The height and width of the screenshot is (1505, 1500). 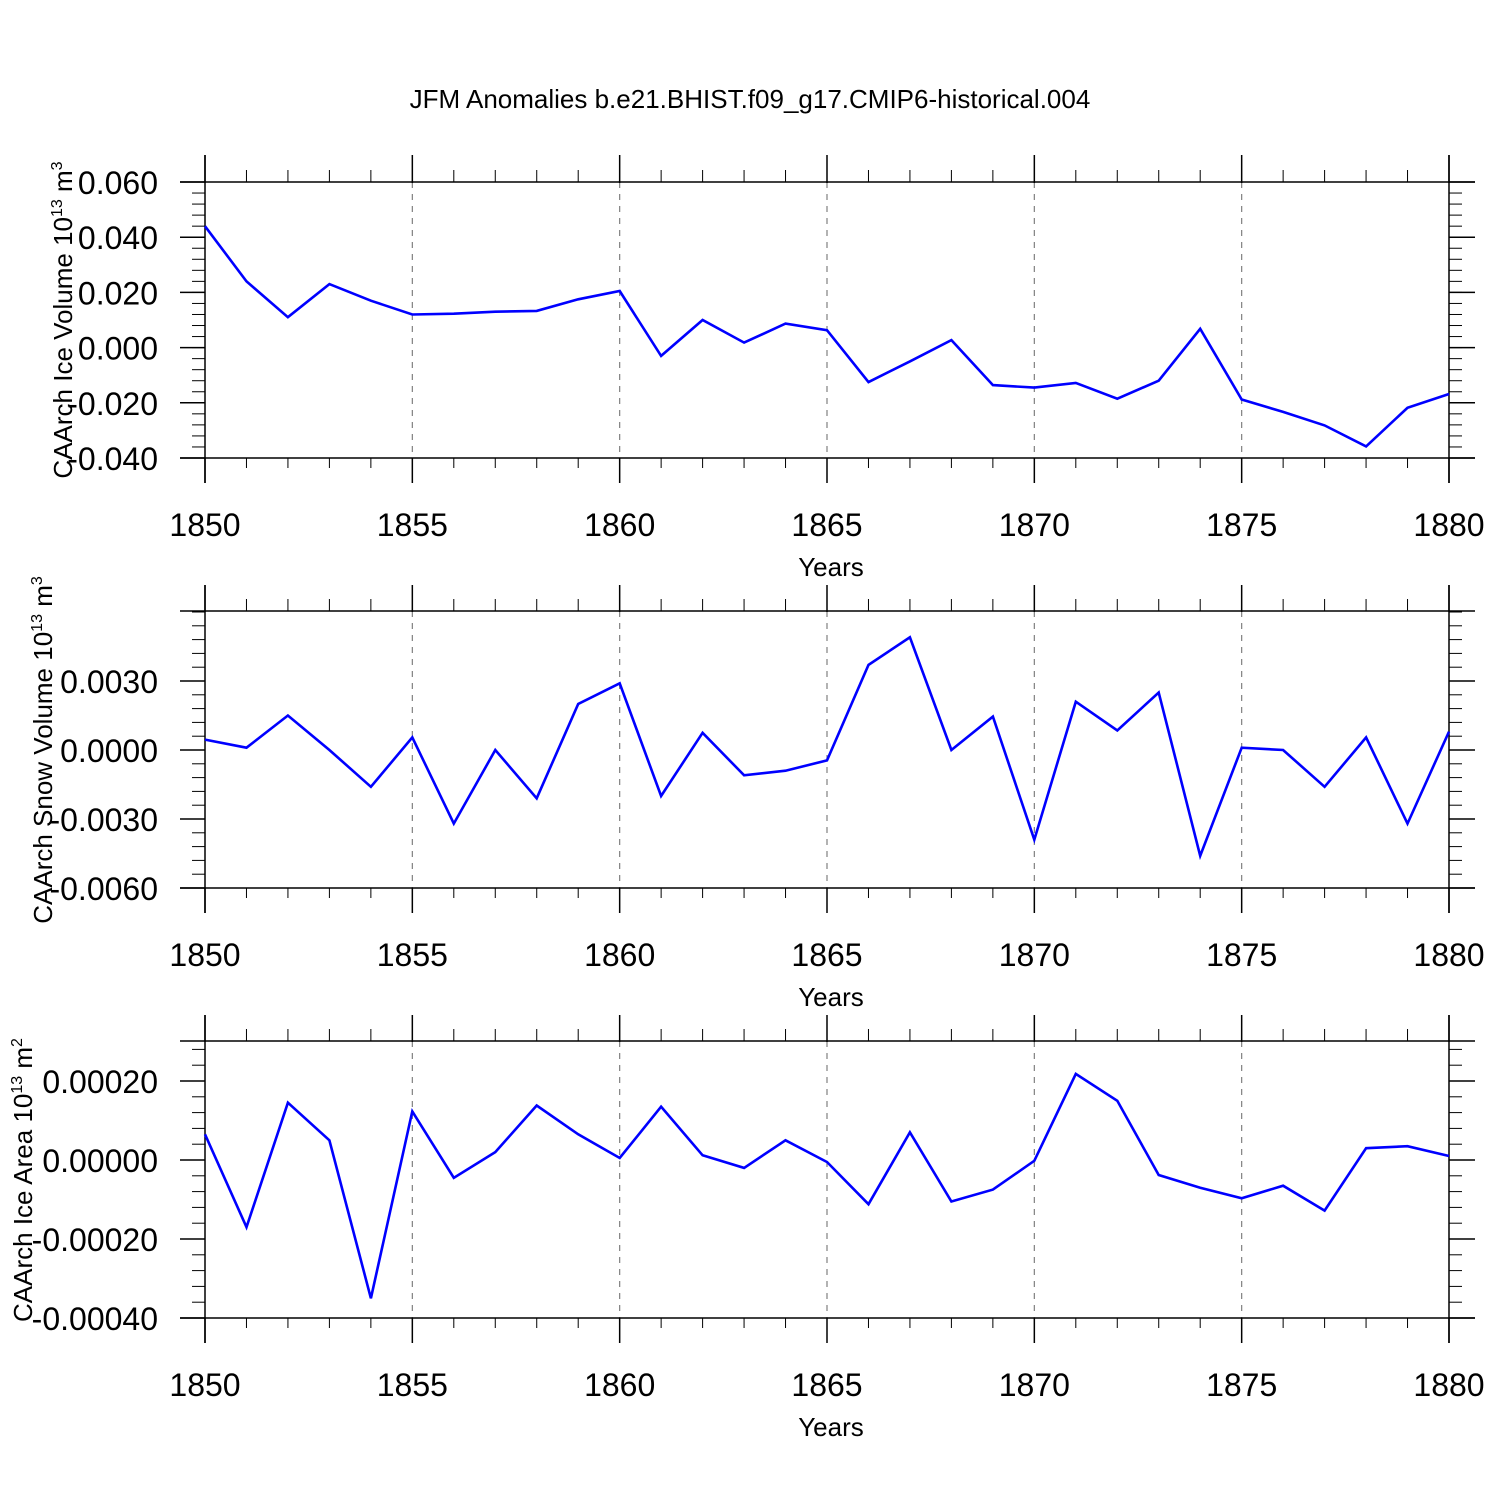 I want to click on y-axis-title: CAArch Ice Volume 1013 m3, so click(x=63, y=319).